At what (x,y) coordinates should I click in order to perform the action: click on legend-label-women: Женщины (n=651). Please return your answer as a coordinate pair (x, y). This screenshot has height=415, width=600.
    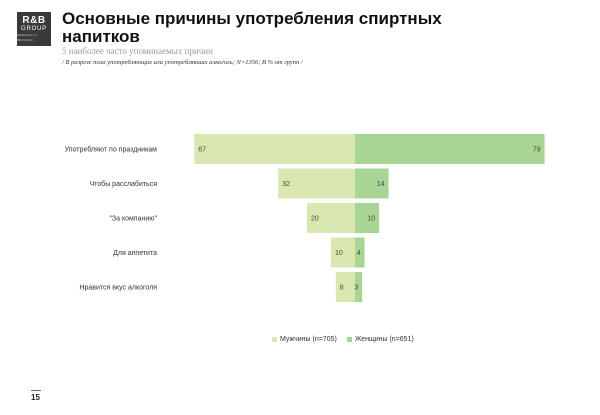
    Looking at the image, I should click on (384, 339).